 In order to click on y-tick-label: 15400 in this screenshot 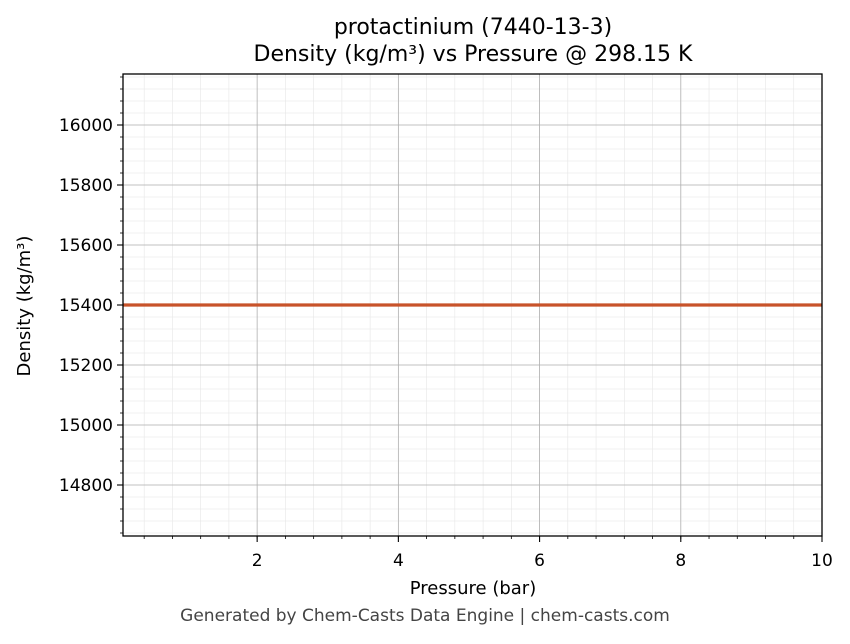, I will do `click(86, 306)`.